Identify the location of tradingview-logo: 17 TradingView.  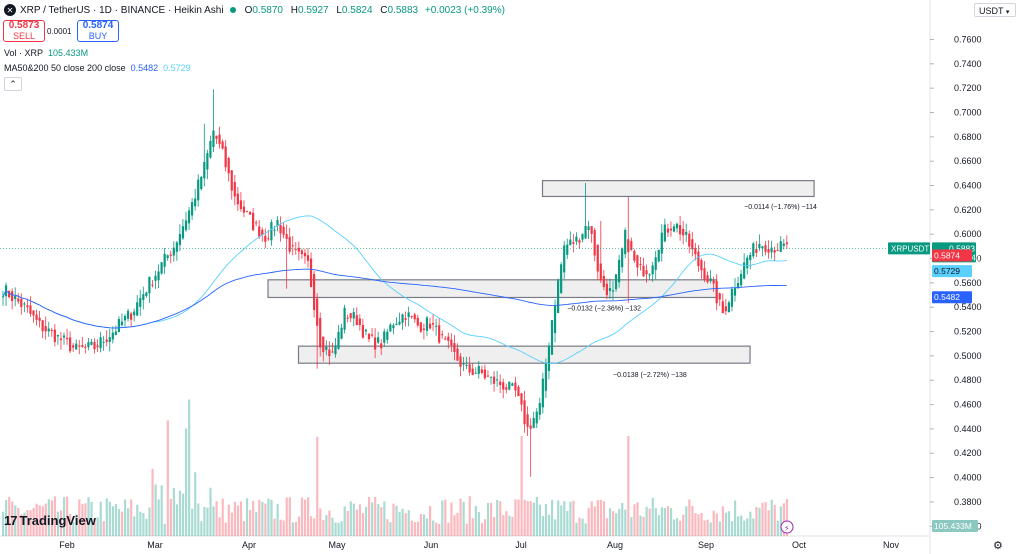
(50, 520).